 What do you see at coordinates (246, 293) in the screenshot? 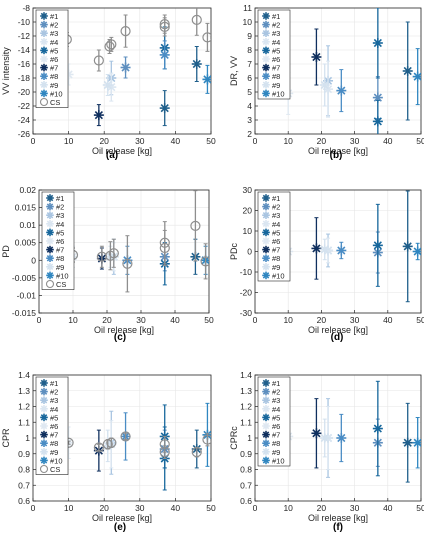
I see `y-tick-label: -20` at bounding box center [246, 293].